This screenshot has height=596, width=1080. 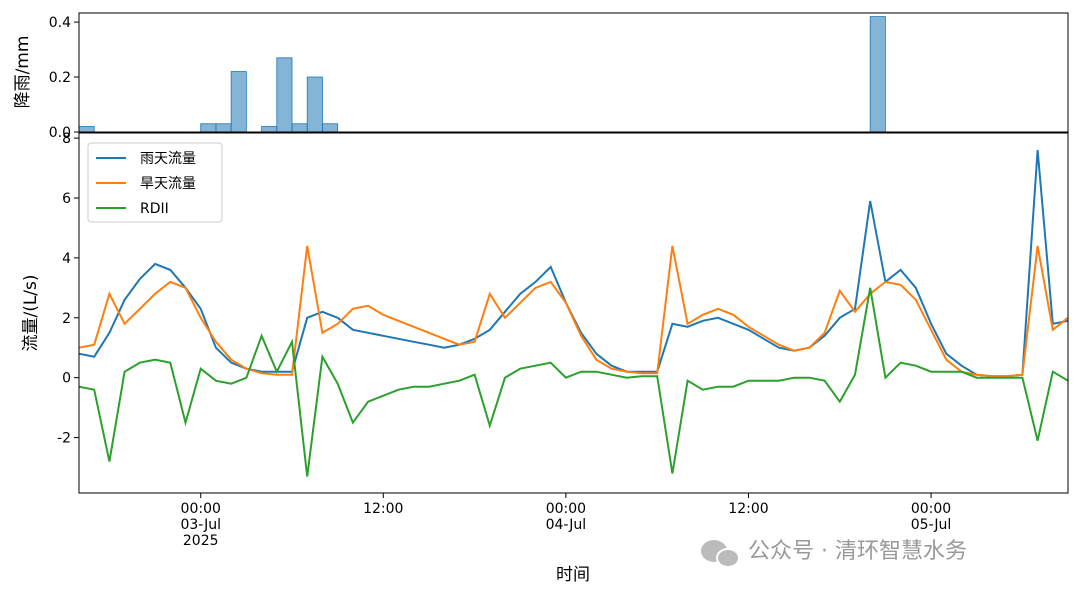 What do you see at coordinates (31, 312) in the screenshot?
I see `y-axis-label: 流量/(L/s)` at bounding box center [31, 312].